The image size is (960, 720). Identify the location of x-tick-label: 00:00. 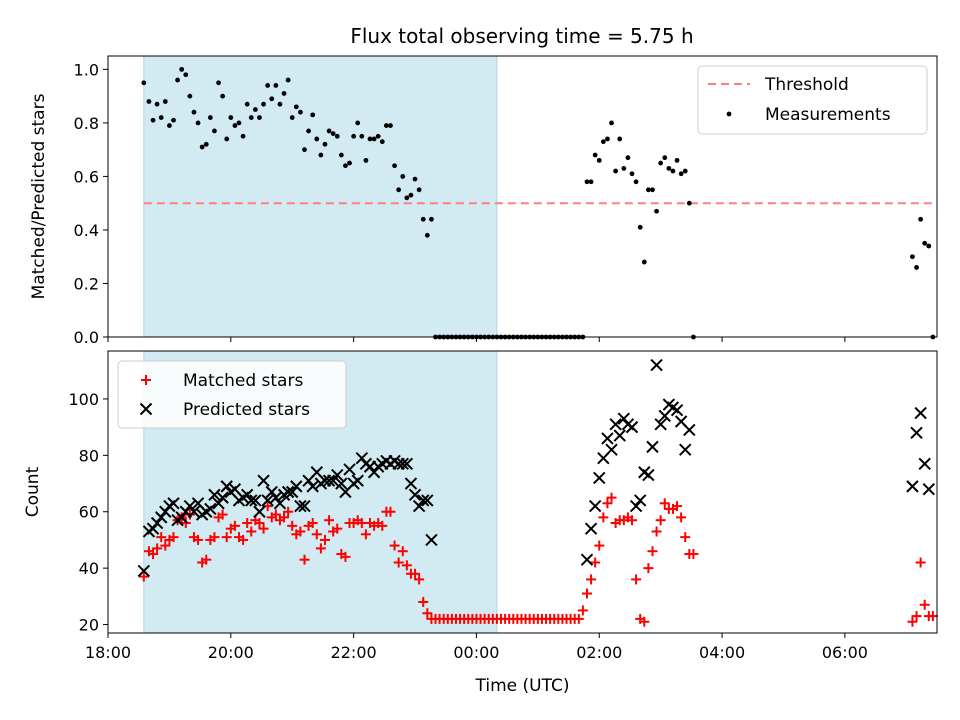
(476, 652).